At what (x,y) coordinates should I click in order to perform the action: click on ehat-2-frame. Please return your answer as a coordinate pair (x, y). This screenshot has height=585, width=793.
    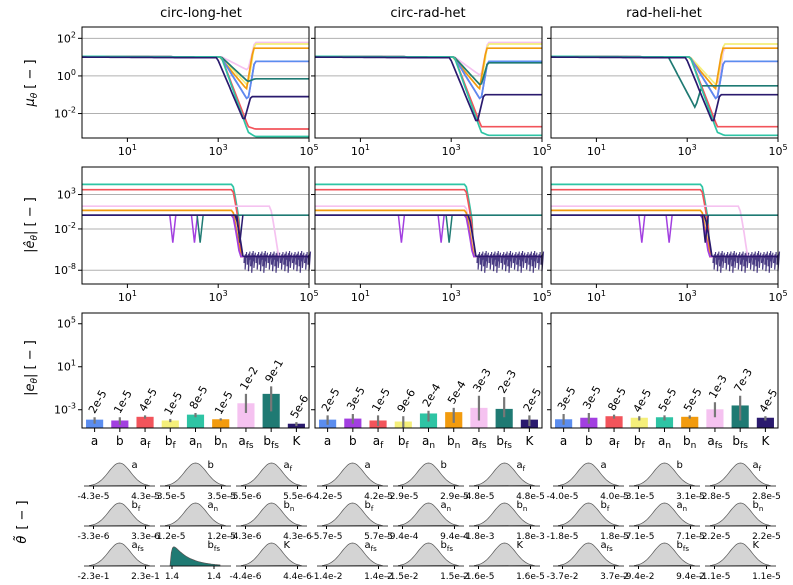
    Looking at the image, I should click on (428, 225).